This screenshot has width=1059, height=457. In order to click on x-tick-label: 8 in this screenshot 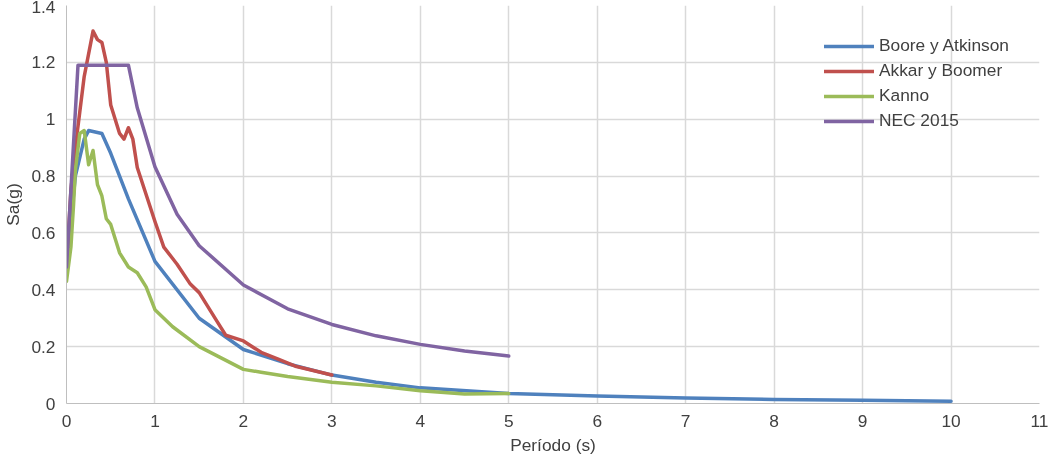, I will do `click(774, 420)`.